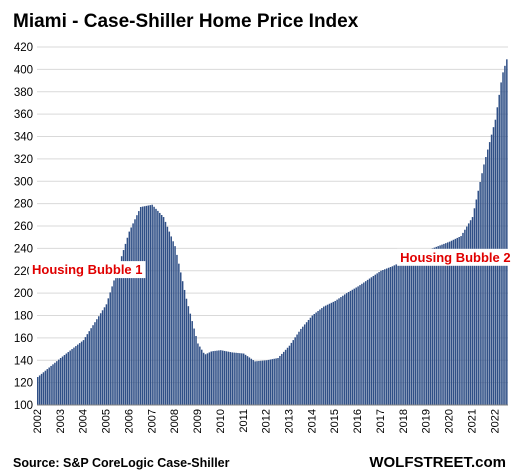 Image resolution: width=512 pixels, height=476 pixels. Describe the element at coordinates (38, 421) in the screenshot. I see `x-tick-label: 2002` at that location.